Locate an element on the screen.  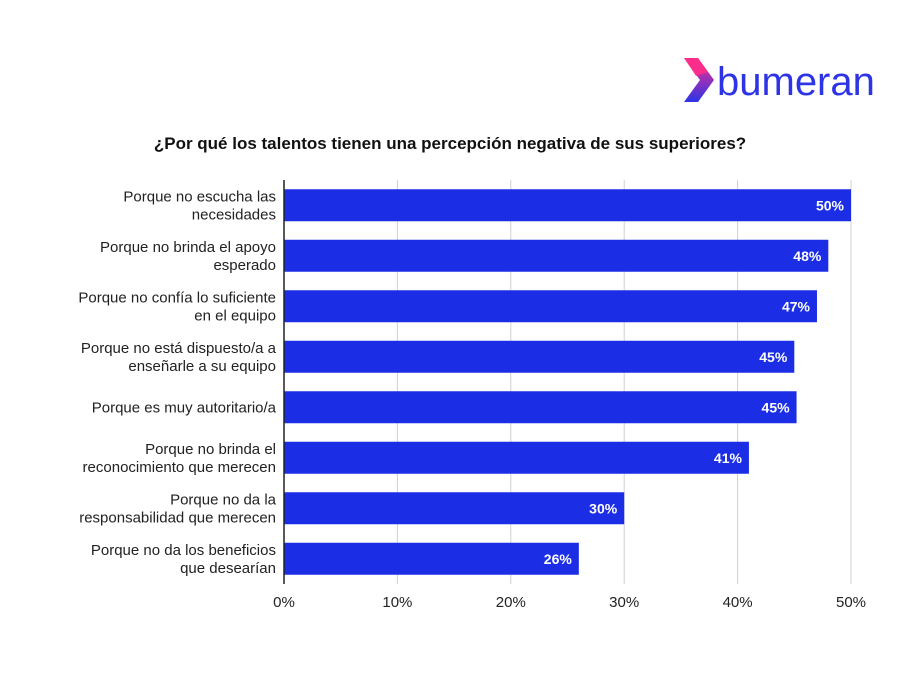
bumeran-chevron-icon is located at coordinates (699, 80).